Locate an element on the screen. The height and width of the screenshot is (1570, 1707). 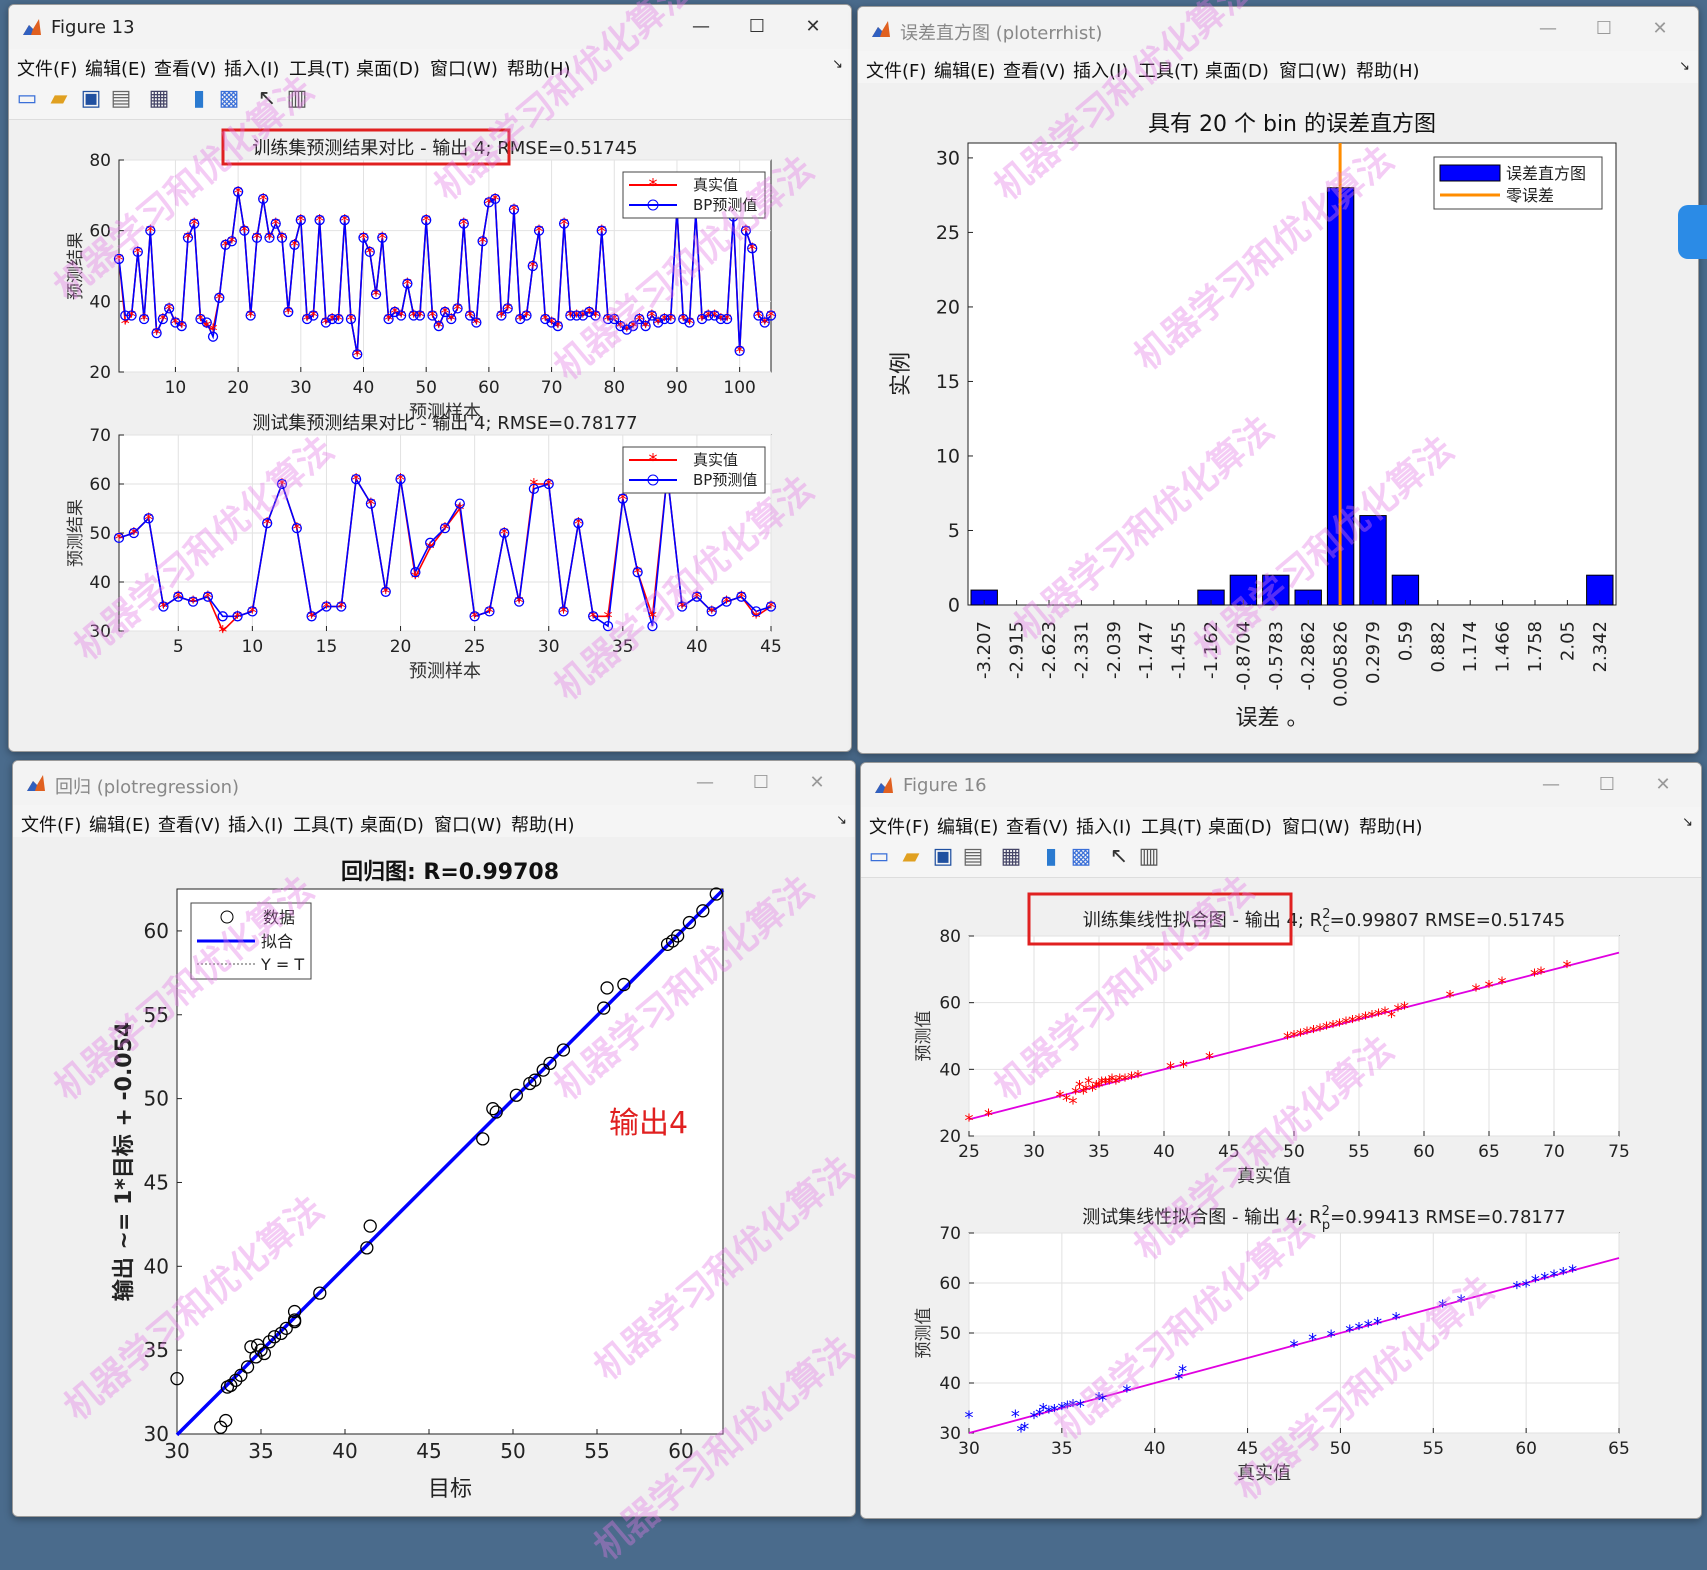
title-bar: 误差直方图 (ploterrhist) — ☐ ✕ is located at coordinates (1278, 29).